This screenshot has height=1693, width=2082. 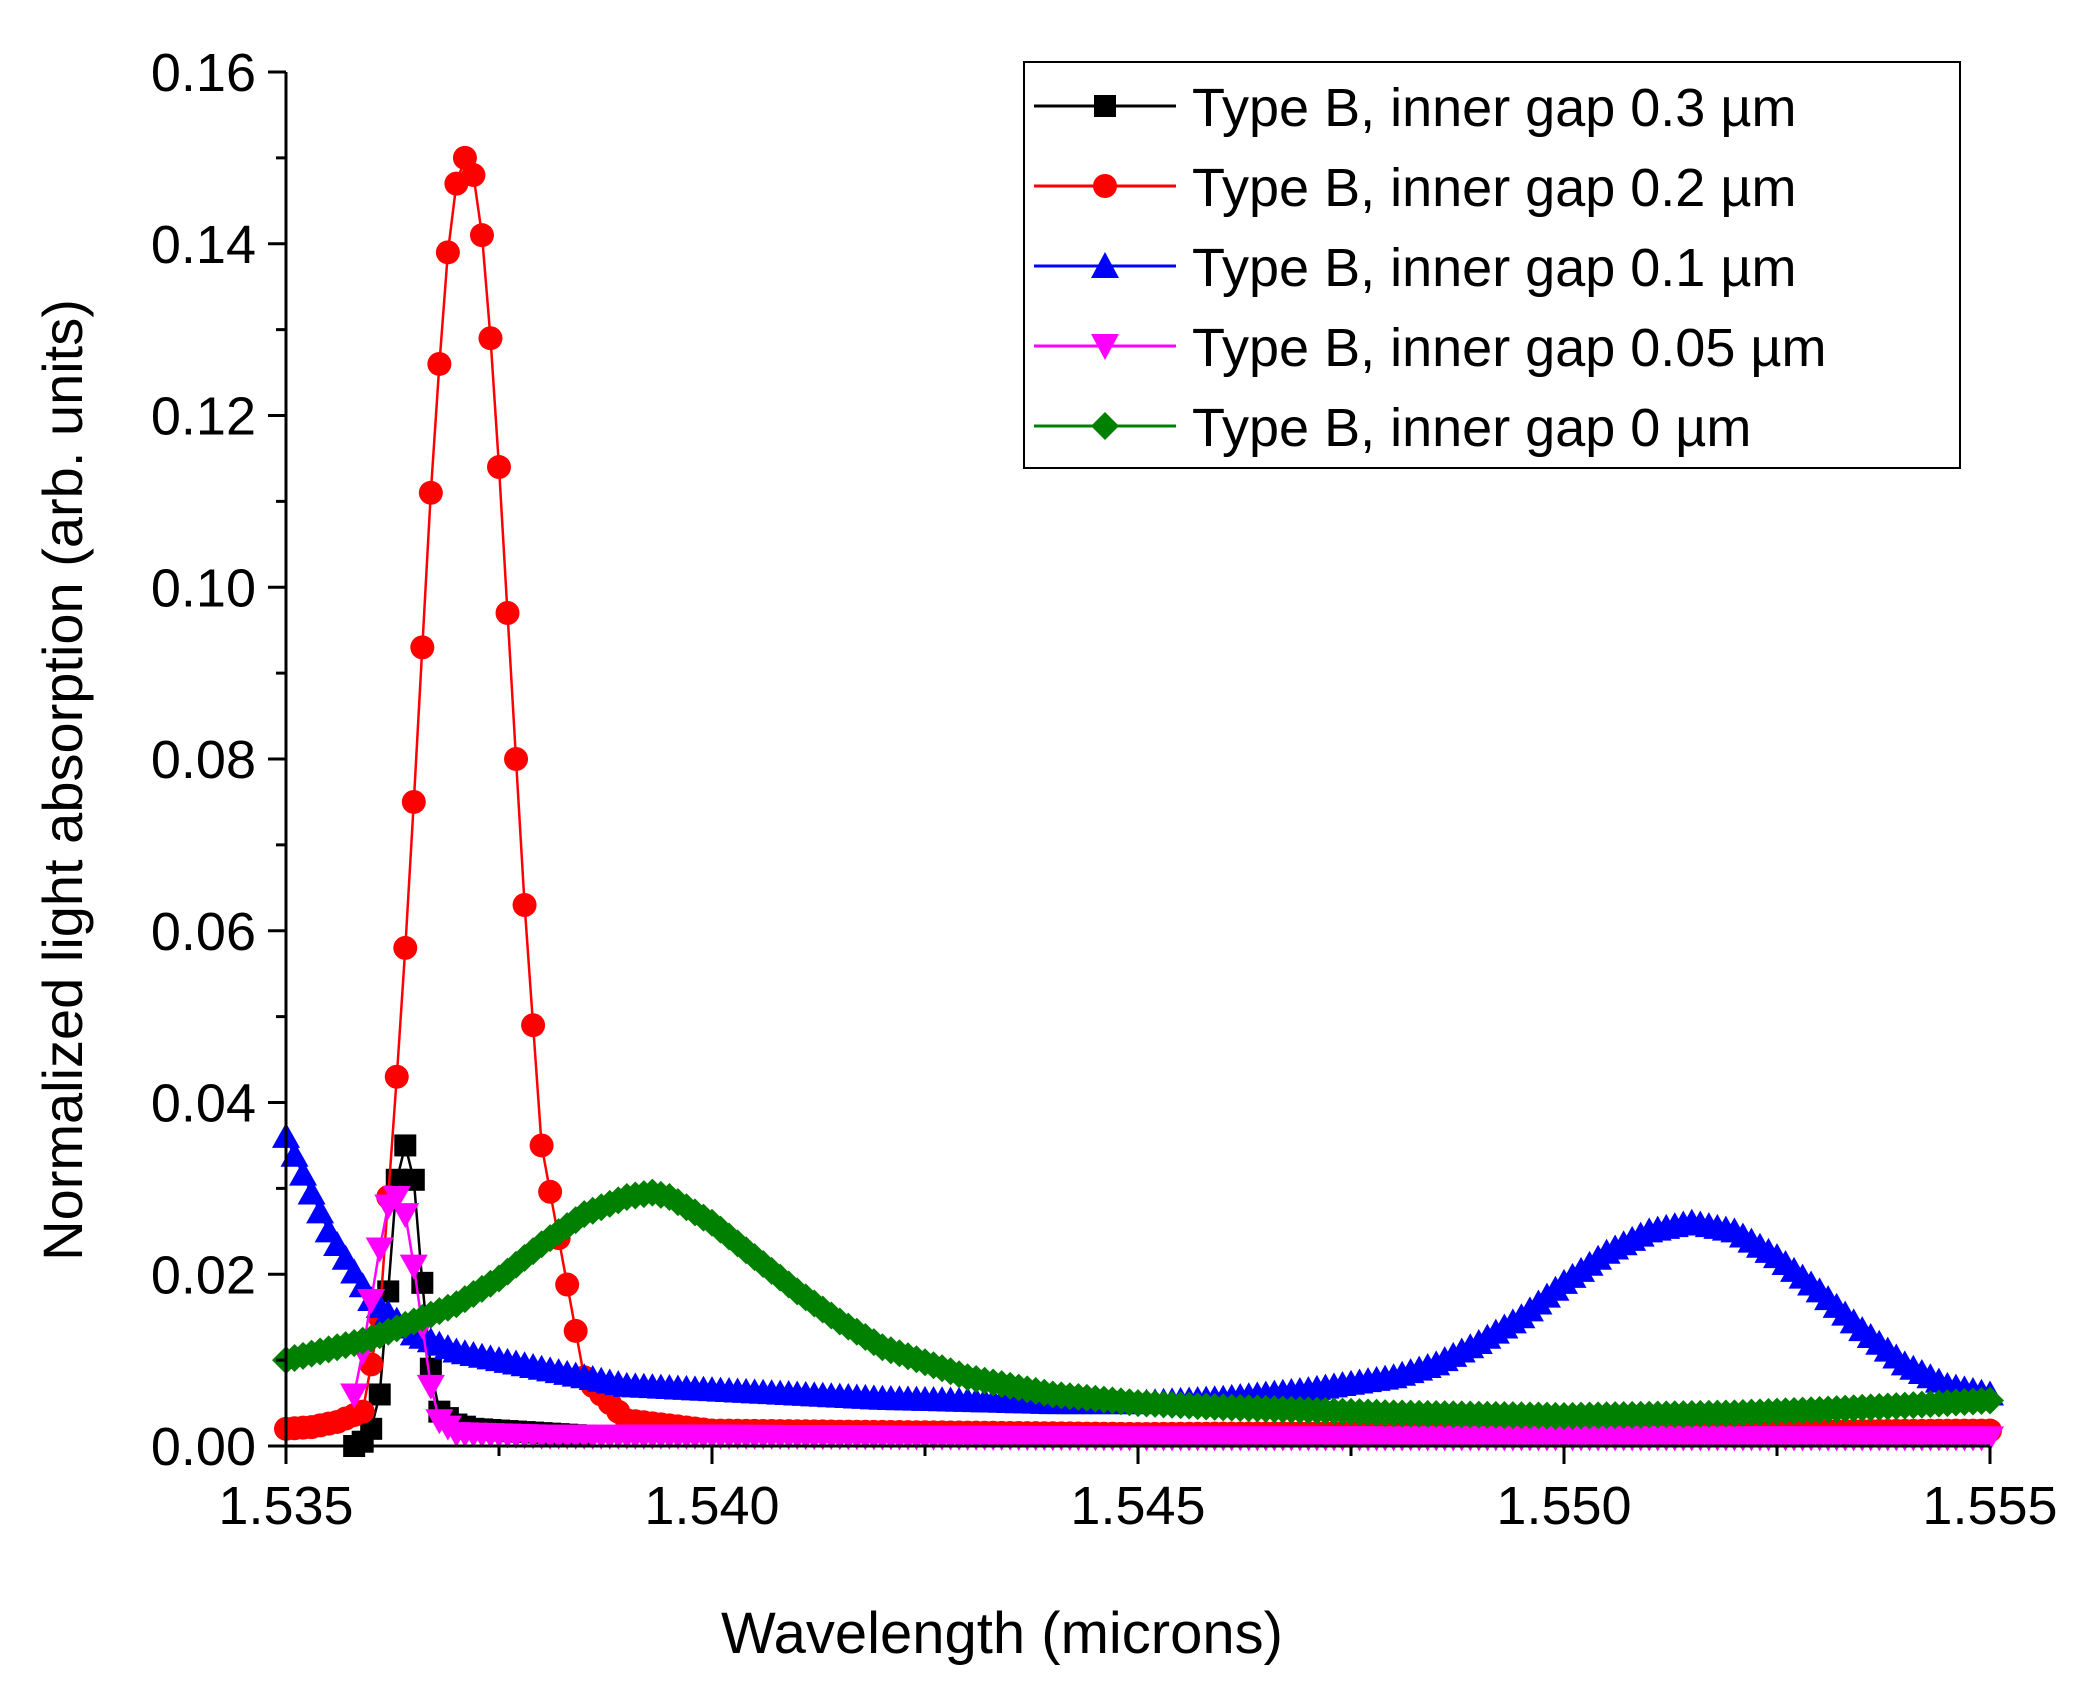 What do you see at coordinates (1105, 347) in the screenshot?
I see `legend-marker-triangle-down` at bounding box center [1105, 347].